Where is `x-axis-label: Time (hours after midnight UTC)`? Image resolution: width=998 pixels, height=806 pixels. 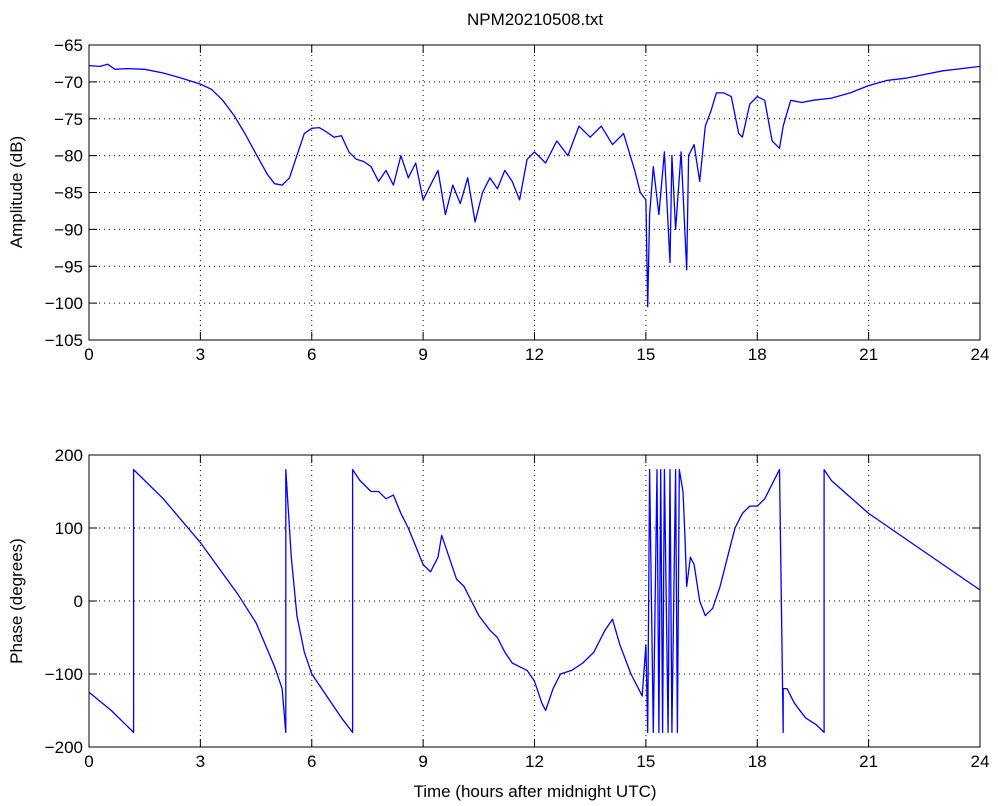 x-axis-label: Time (hours after midnight UTC) is located at coordinates (534, 791).